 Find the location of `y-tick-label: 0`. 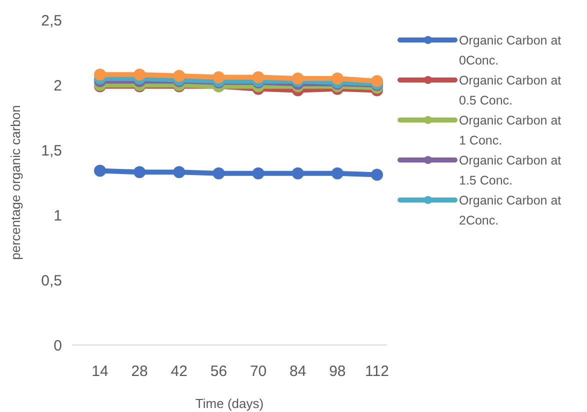

y-tick-label: 0 is located at coordinates (58, 345).